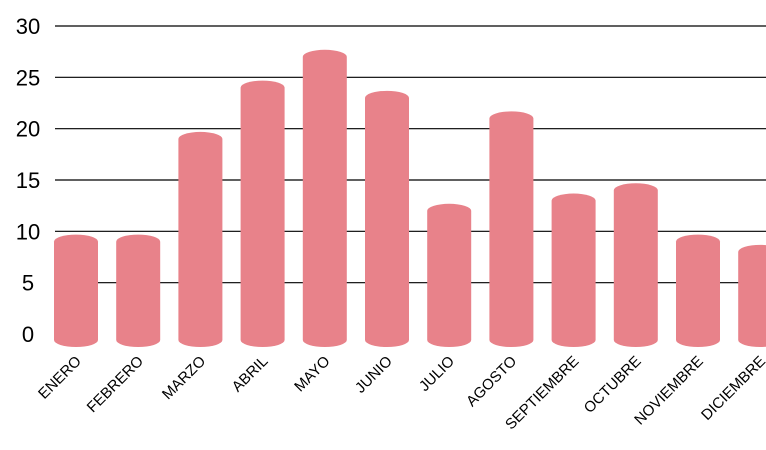 This screenshot has width=766, height=450. What do you see at coordinates (138, 290) in the screenshot?
I see `bar-febrero` at bounding box center [138, 290].